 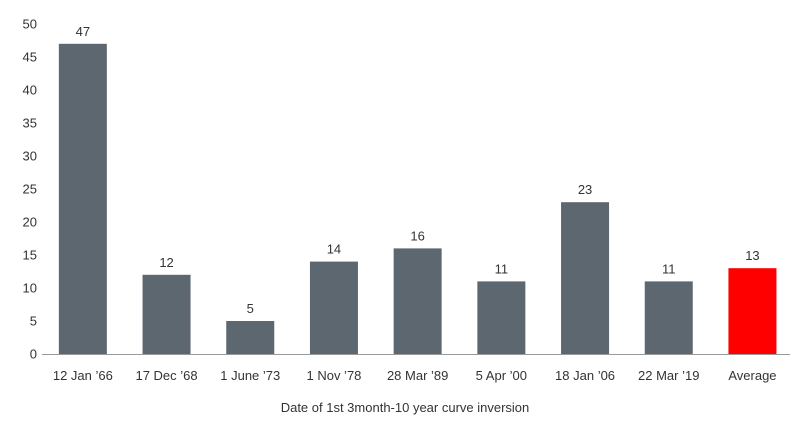 I want to click on category-label: 28 Mar ’89, so click(x=417, y=375).